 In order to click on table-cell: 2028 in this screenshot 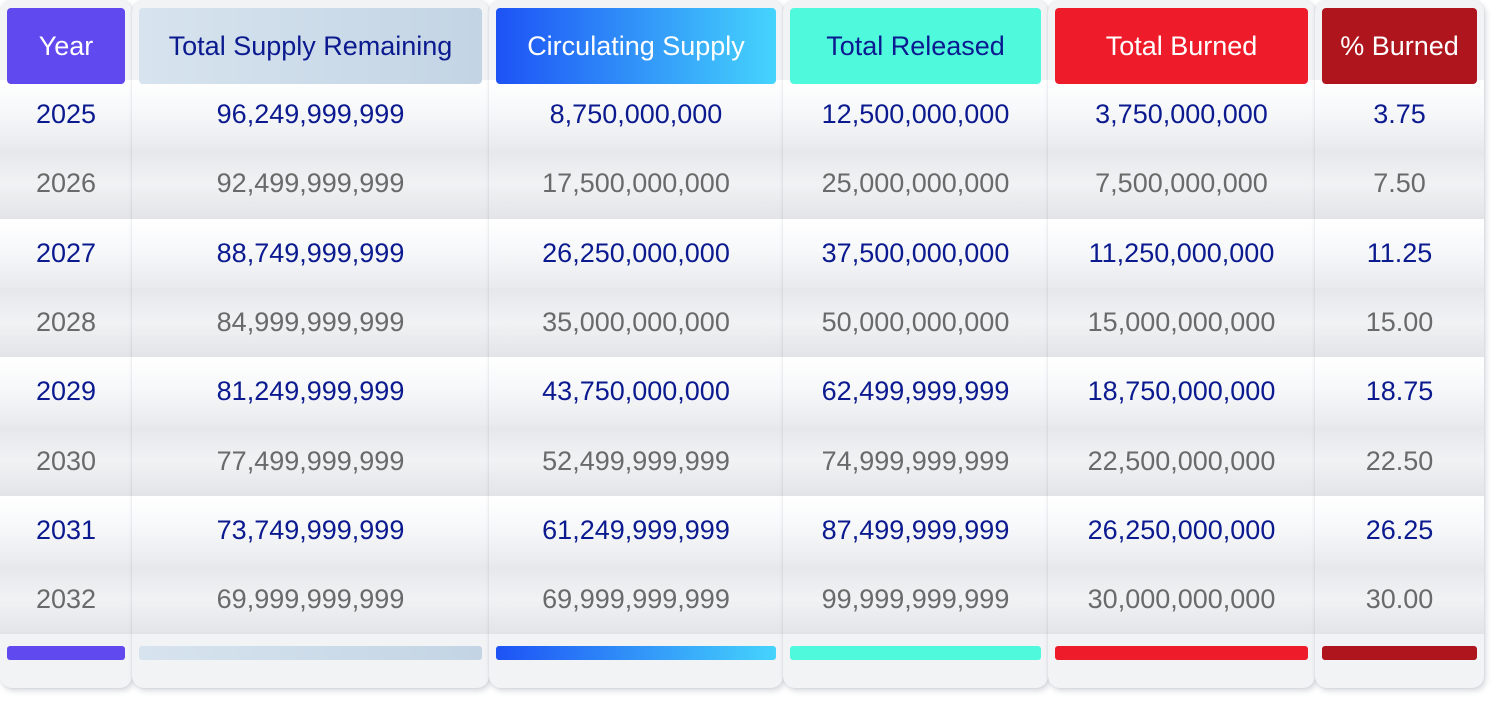, I will do `click(66, 322)`.